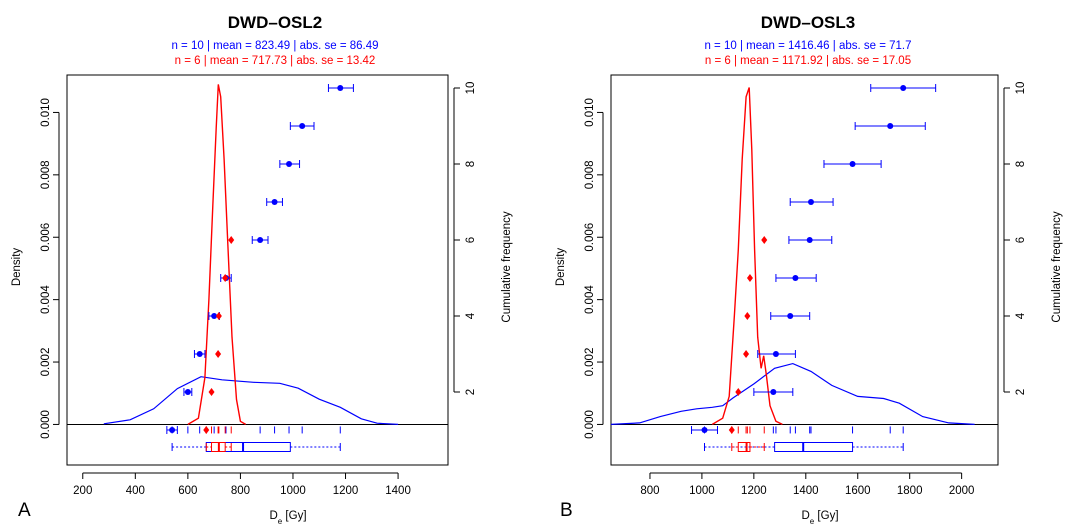 The height and width of the screenshot is (525, 1068). I want to click on x-tick-label: 600, so click(187, 491).